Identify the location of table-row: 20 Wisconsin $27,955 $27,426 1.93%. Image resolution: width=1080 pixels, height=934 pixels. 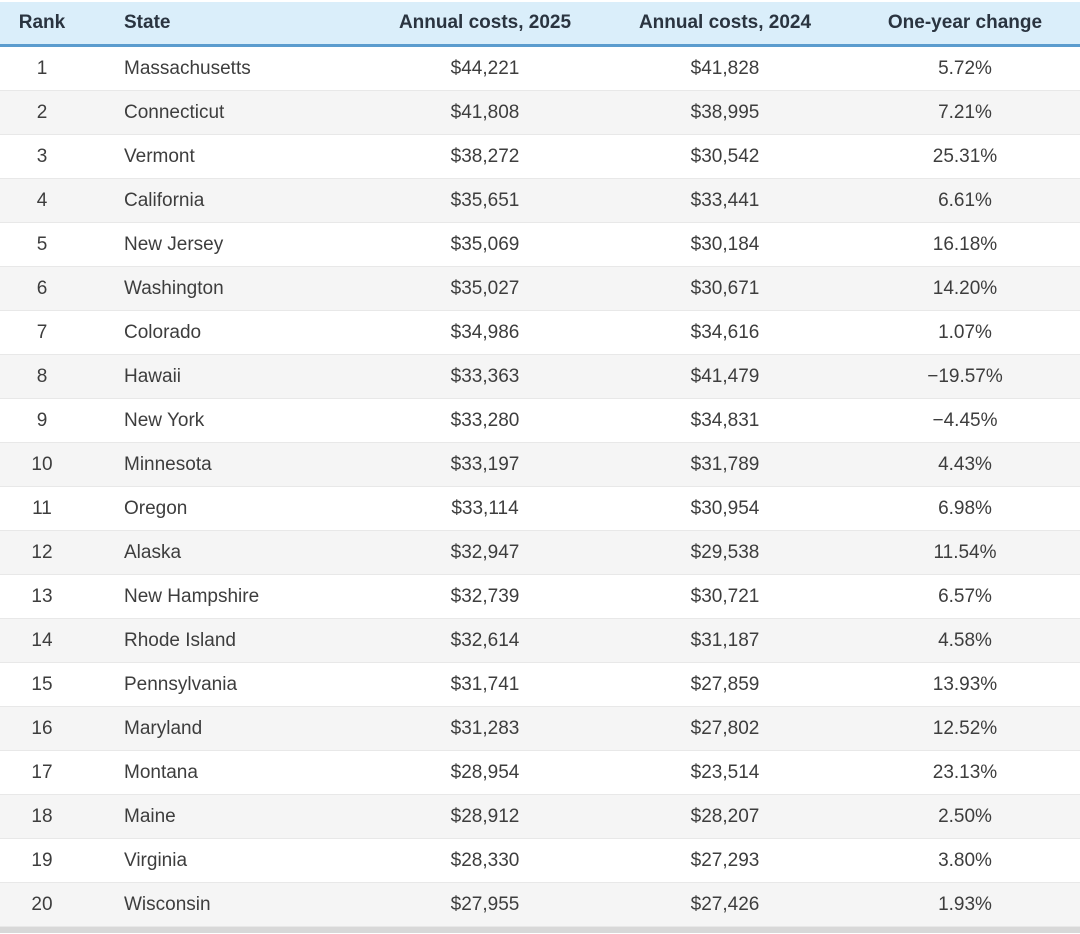
(540, 904).